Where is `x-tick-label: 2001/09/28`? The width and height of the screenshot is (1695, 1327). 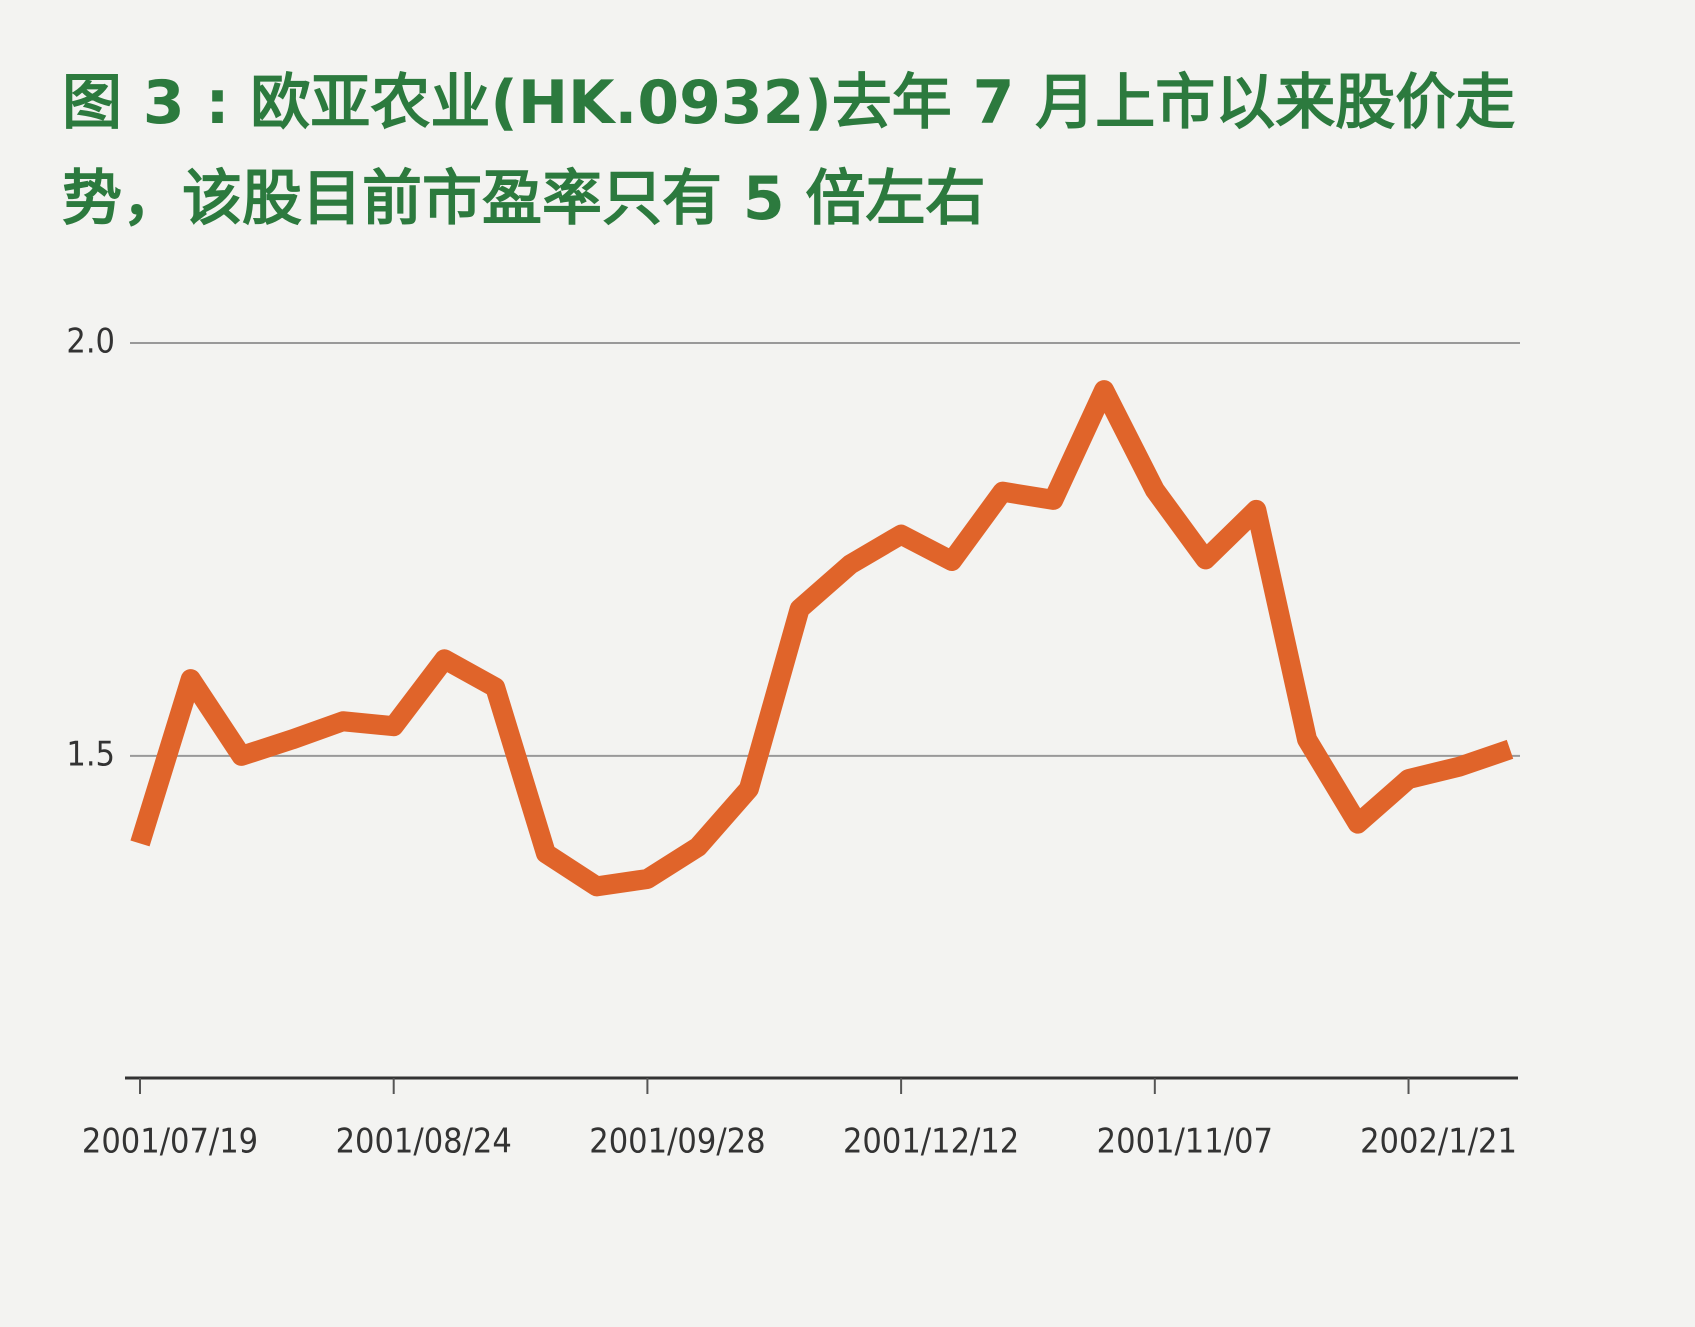
x-tick-label: 2001/09/28 is located at coordinates (677, 1142).